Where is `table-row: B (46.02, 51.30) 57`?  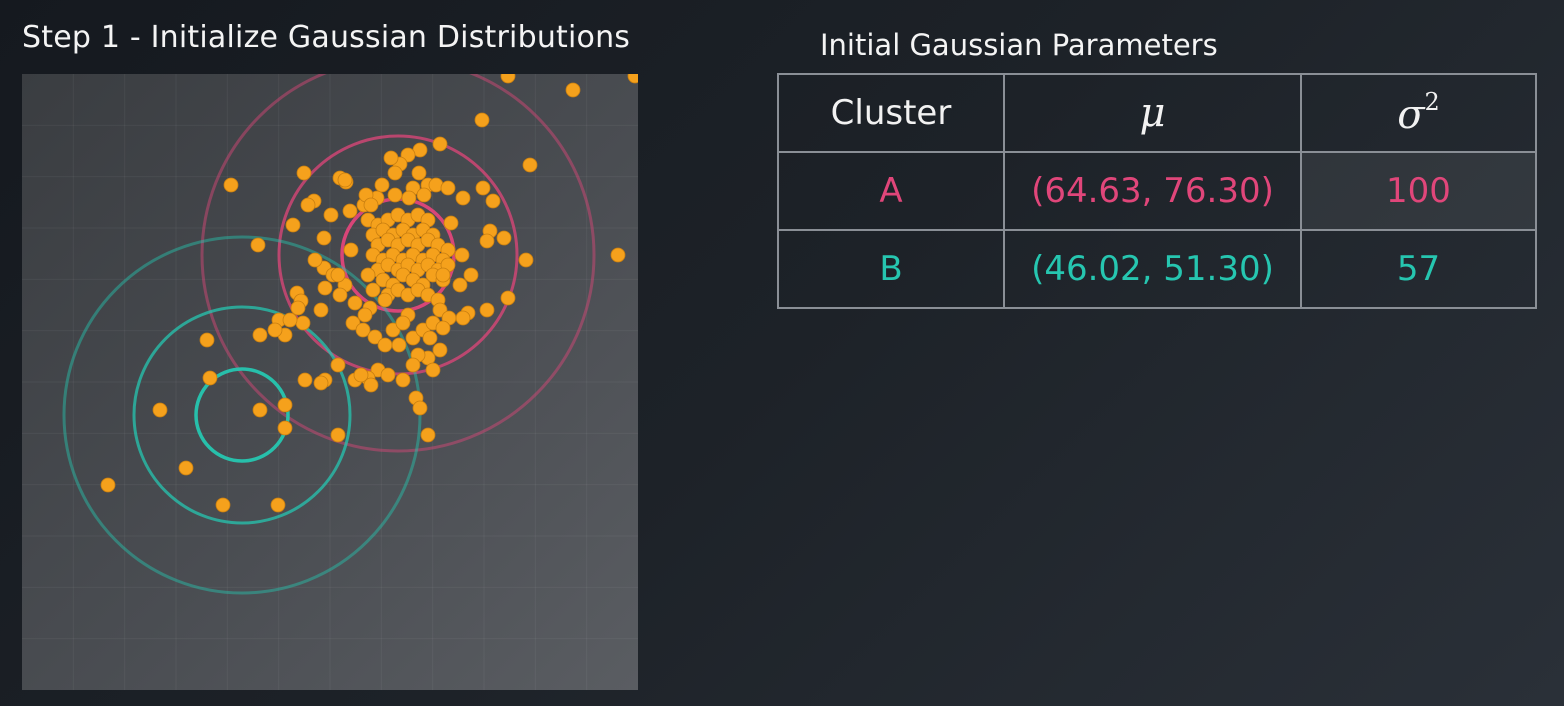
table-row: B (46.02, 51.30) 57 is located at coordinates (1157, 269).